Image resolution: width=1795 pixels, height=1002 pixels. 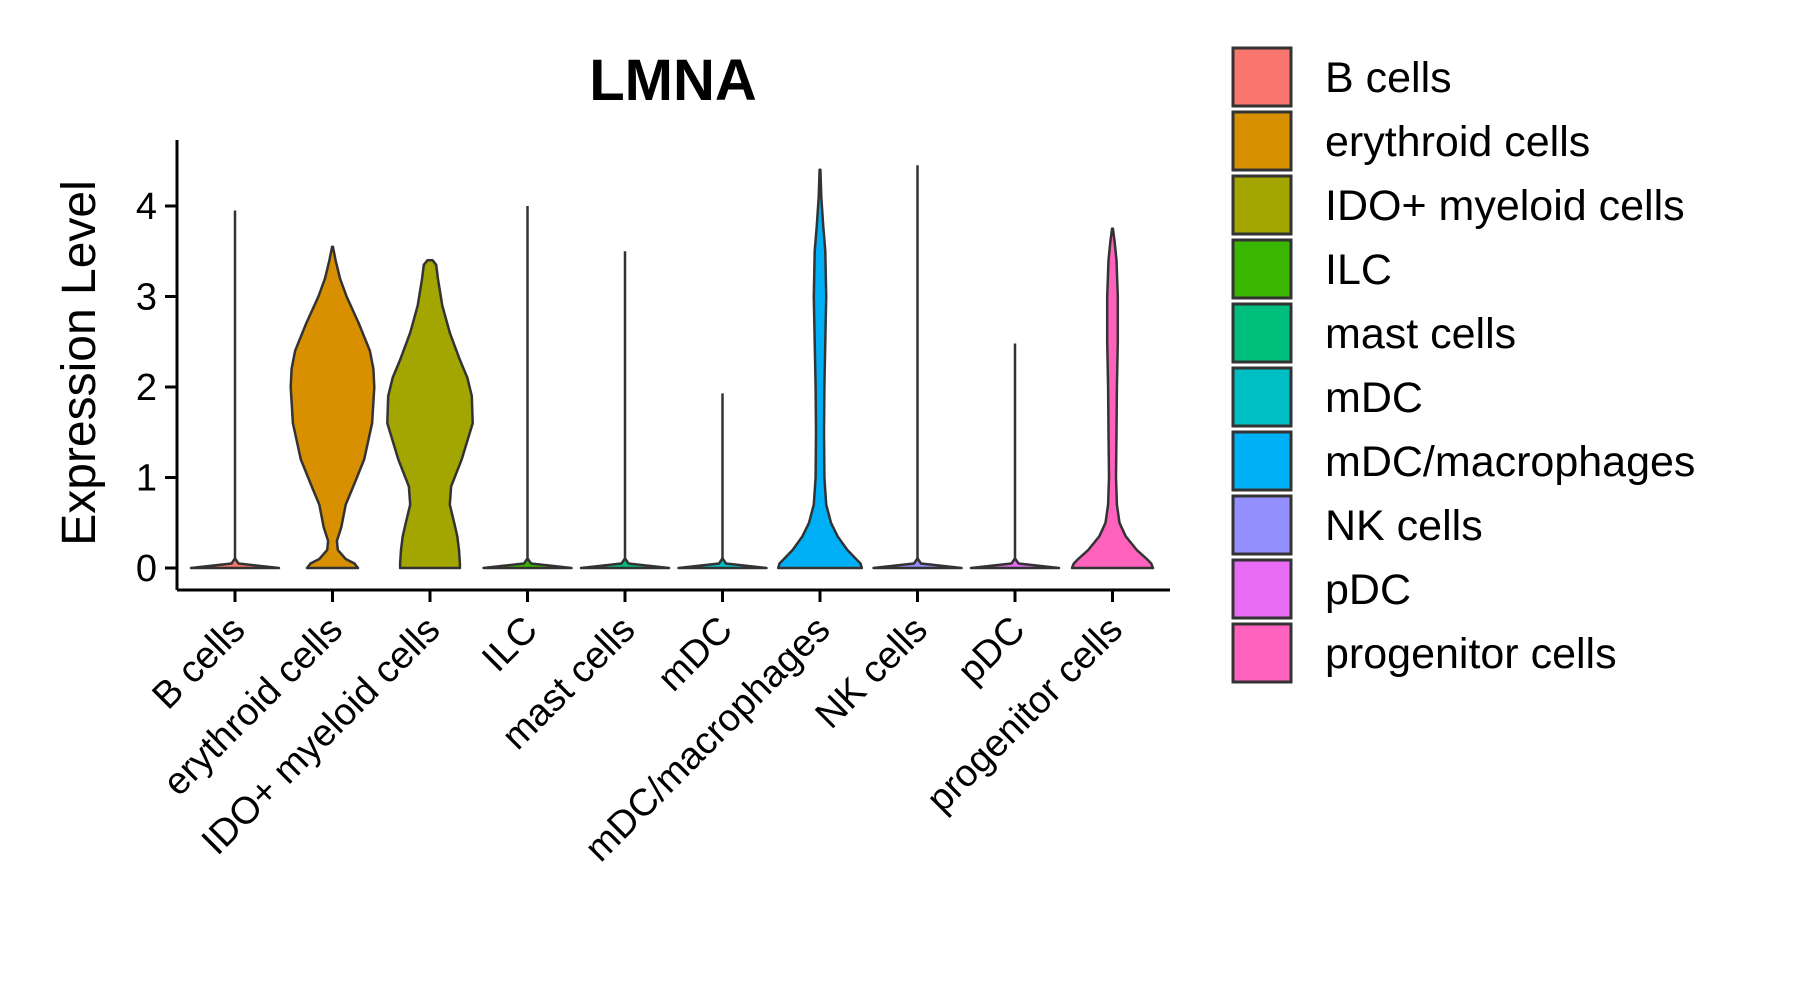 I want to click on legend-label: erythroid cells, so click(x=1457, y=142).